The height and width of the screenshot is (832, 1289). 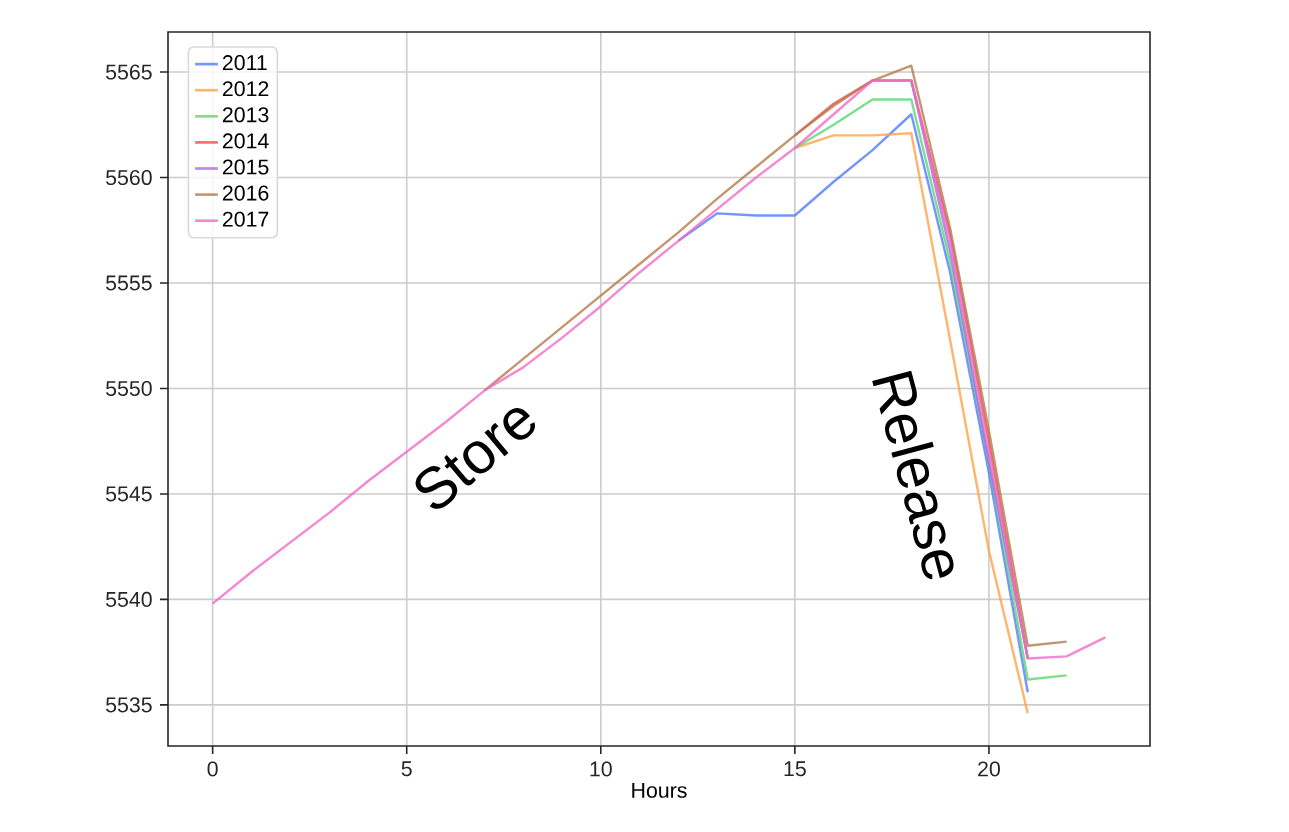 What do you see at coordinates (244, 63) in the screenshot?
I see `legend-label: 2011` at bounding box center [244, 63].